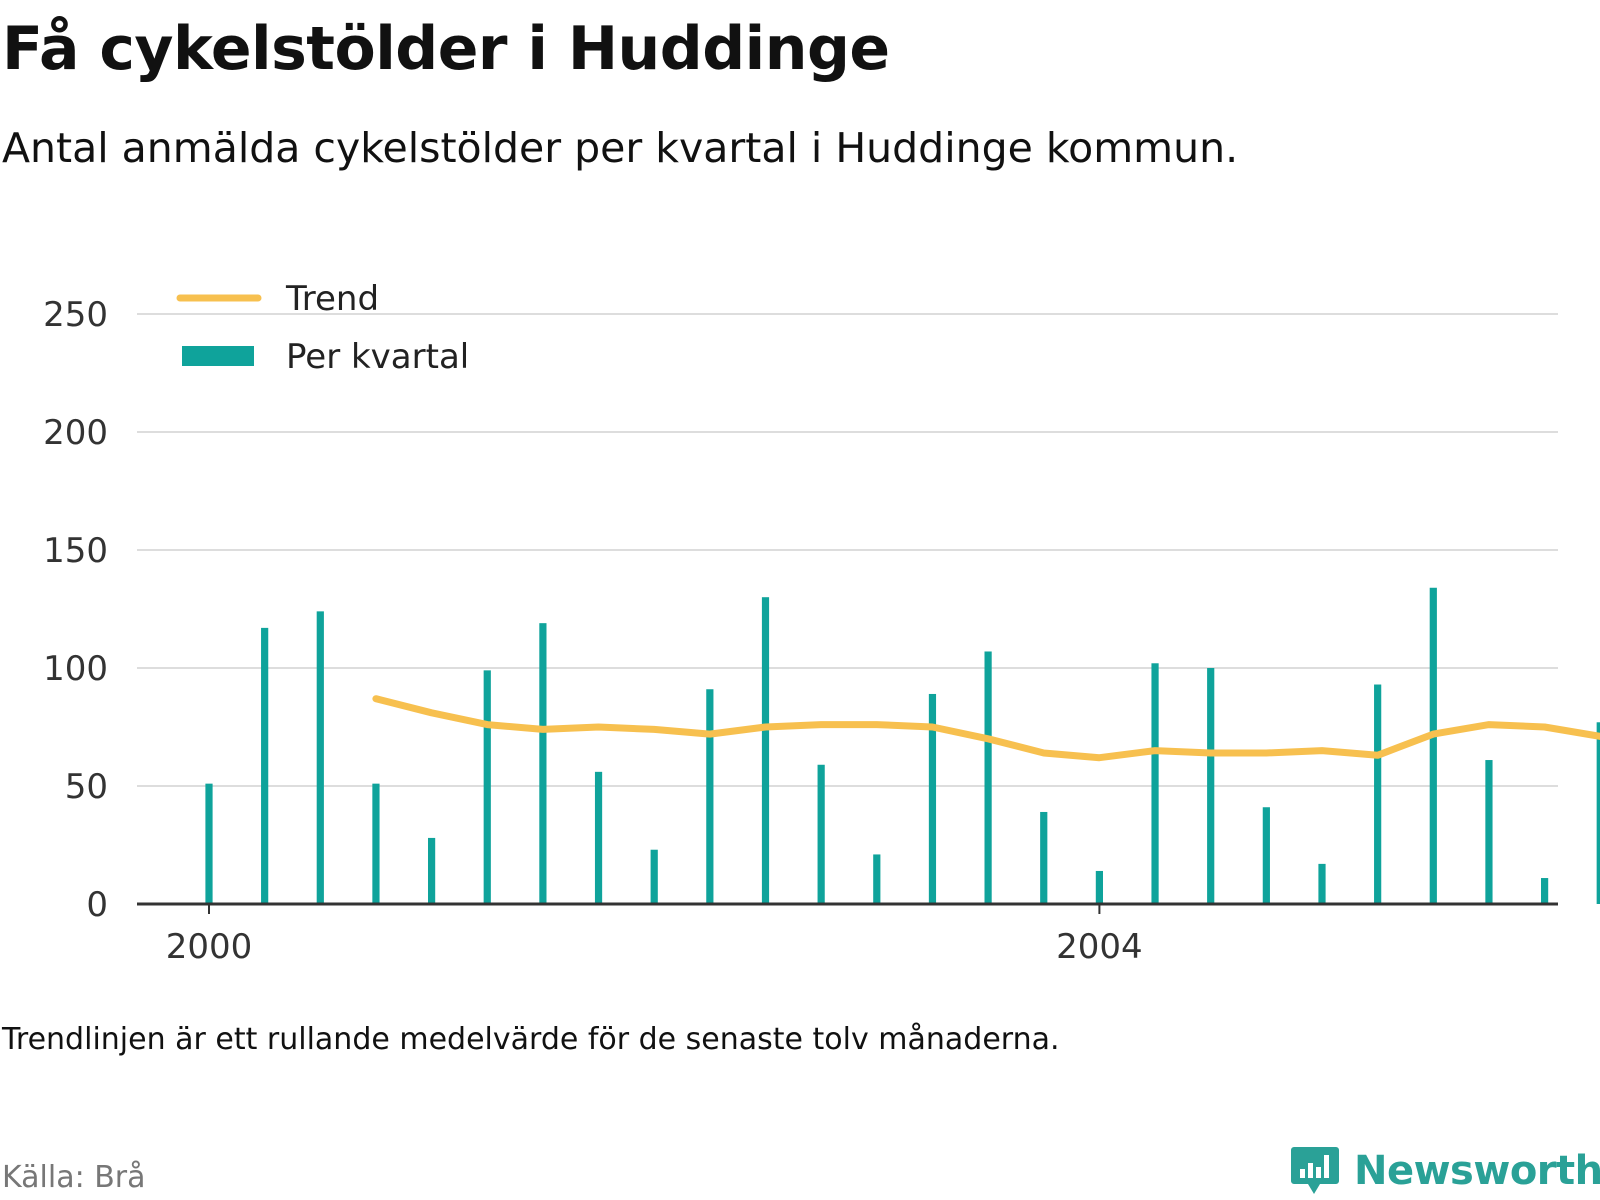  Describe the element at coordinates (74, 1177) in the screenshot. I see `source-text: Källa: Brå` at that location.